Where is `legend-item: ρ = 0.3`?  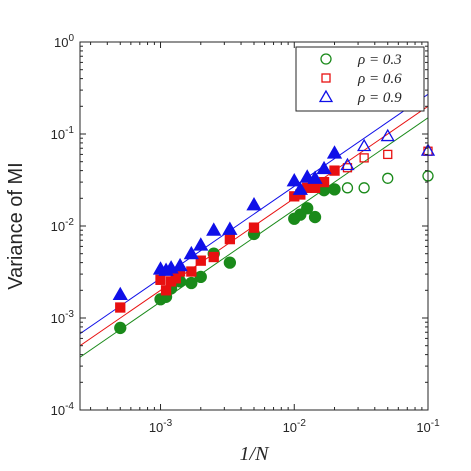
legend-item: ρ = 0.3 is located at coordinates (361, 60).